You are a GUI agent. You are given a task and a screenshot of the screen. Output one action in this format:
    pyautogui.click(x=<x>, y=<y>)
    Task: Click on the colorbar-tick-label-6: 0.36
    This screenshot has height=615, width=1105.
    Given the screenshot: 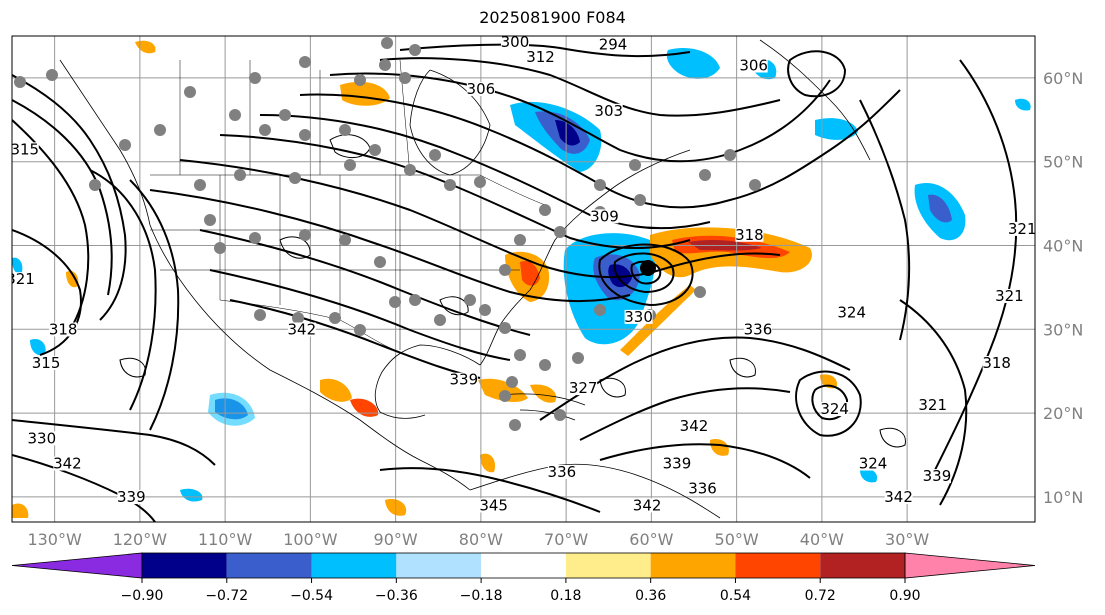 What is the action you would take?
    pyautogui.click(x=650, y=596)
    